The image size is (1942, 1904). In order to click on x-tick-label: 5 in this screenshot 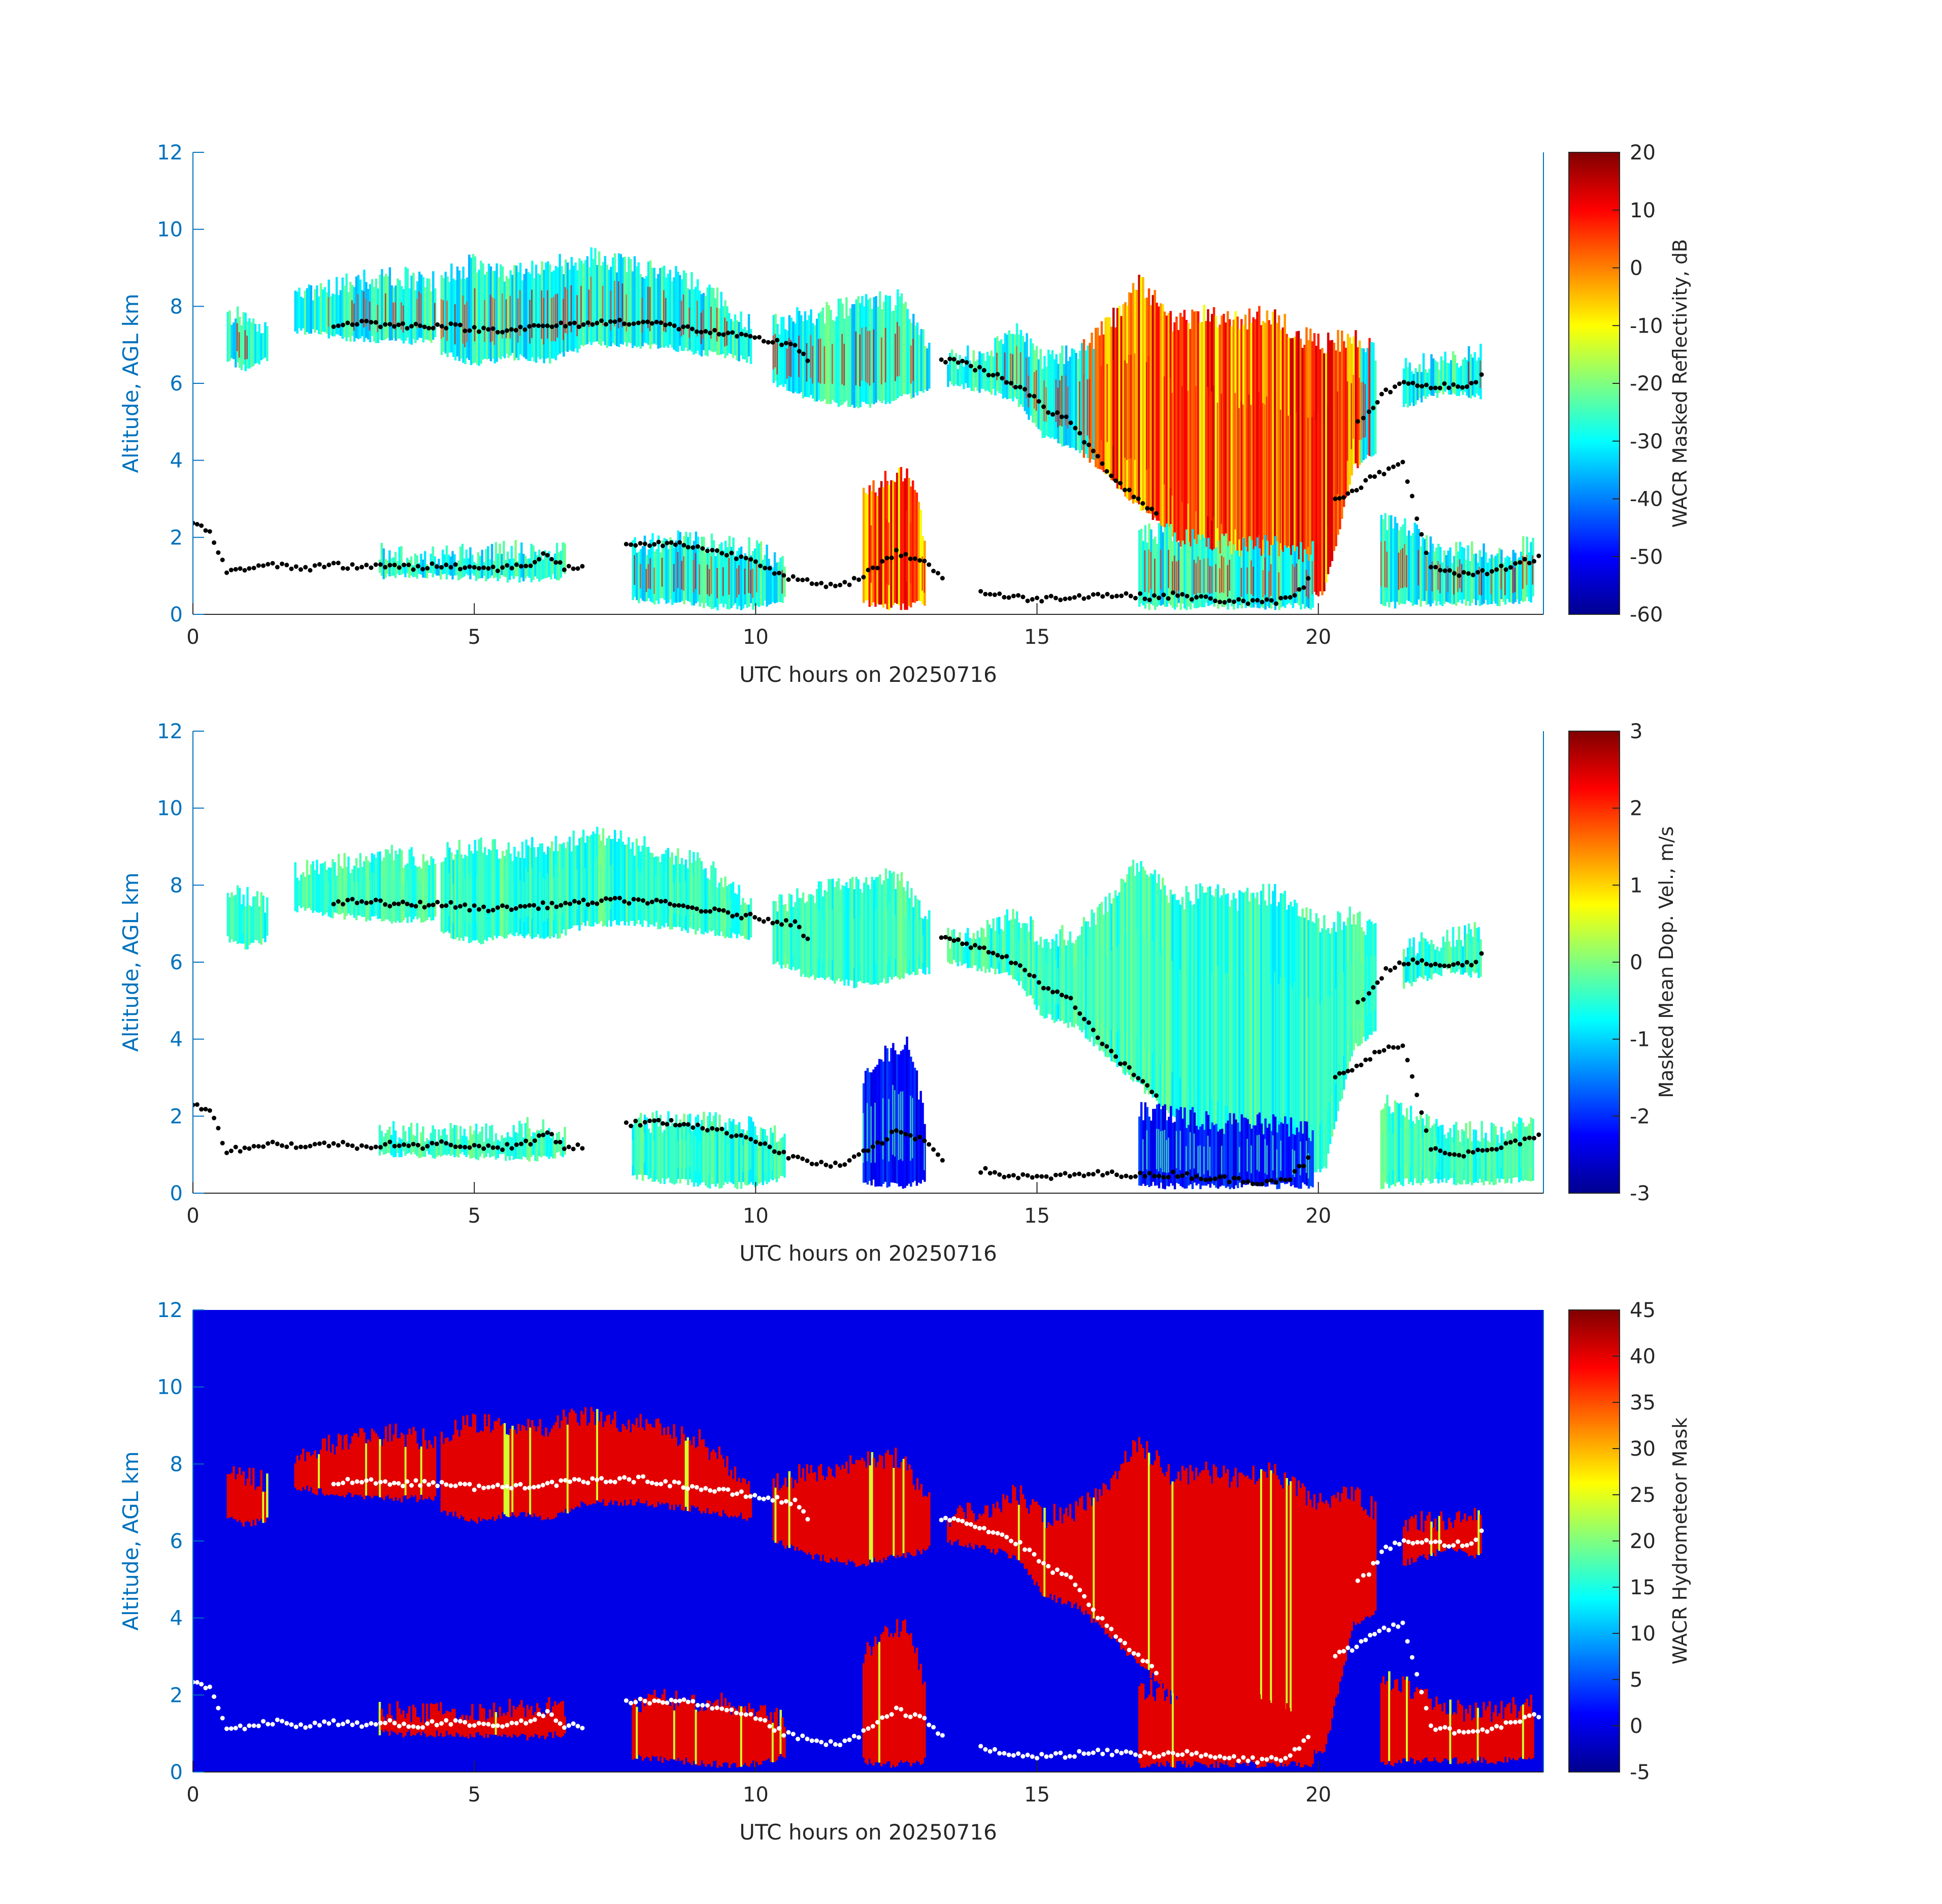, I will do `click(474, 1795)`.